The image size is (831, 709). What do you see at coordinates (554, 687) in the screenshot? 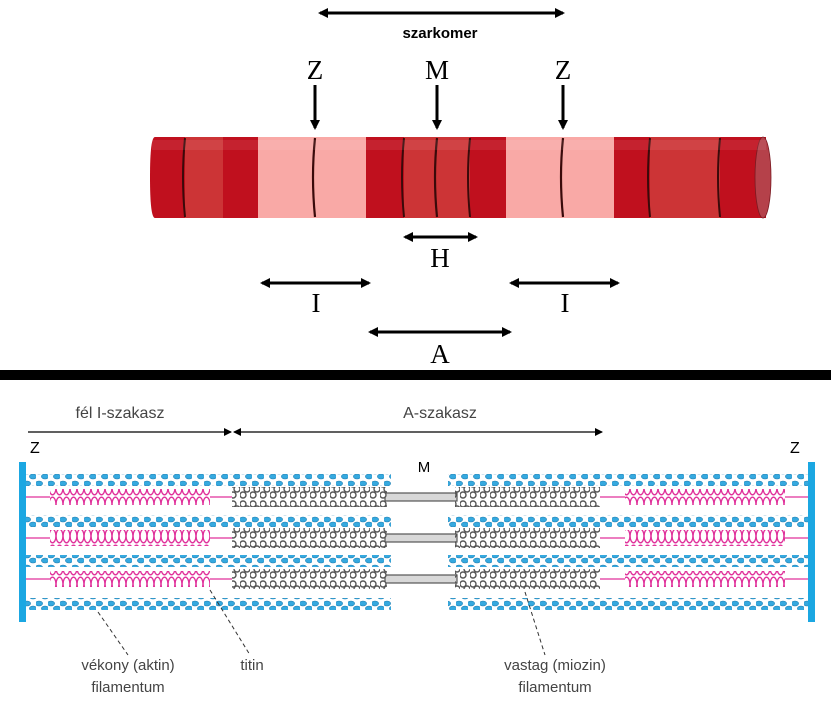
I see `myosin-label-line2: filamentum` at bounding box center [554, 687].